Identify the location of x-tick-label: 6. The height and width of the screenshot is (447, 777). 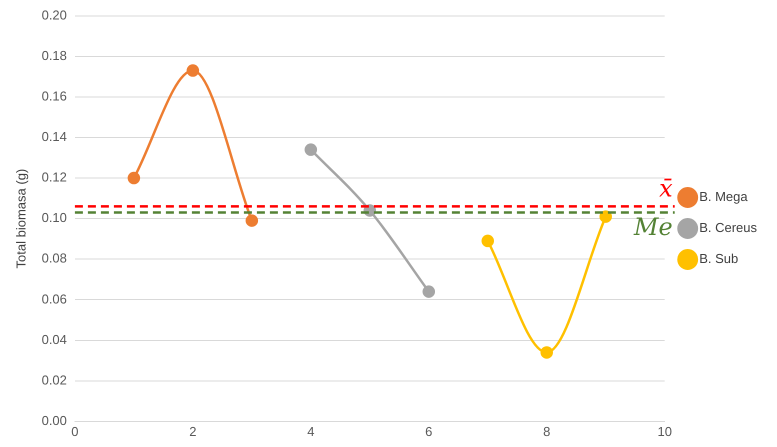
(428, 431).